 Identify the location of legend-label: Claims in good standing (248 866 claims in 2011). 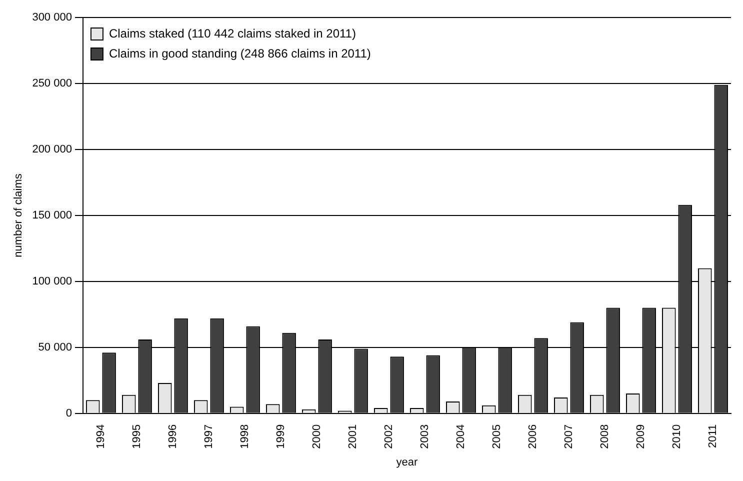
(239, 53).